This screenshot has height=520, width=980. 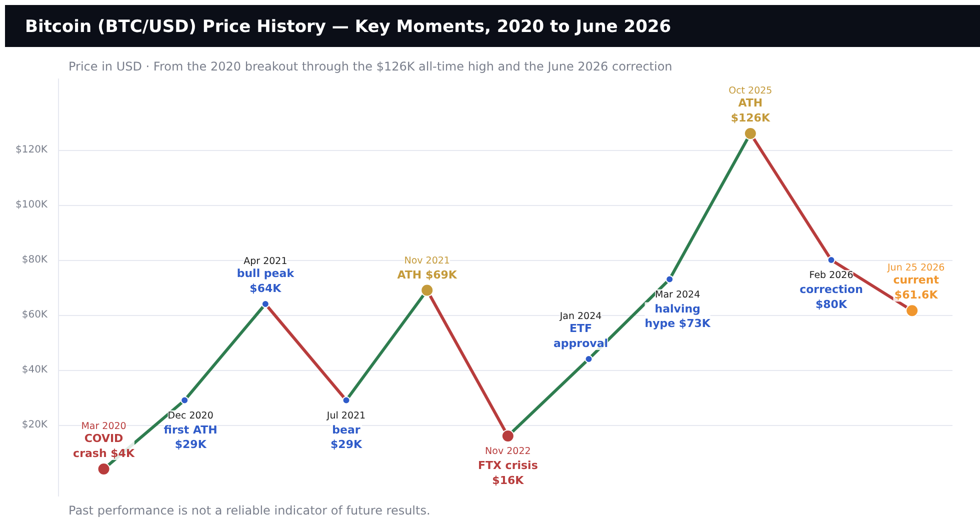 I want to click on data-label: bull peak $64K, so click(x=265, y=281).